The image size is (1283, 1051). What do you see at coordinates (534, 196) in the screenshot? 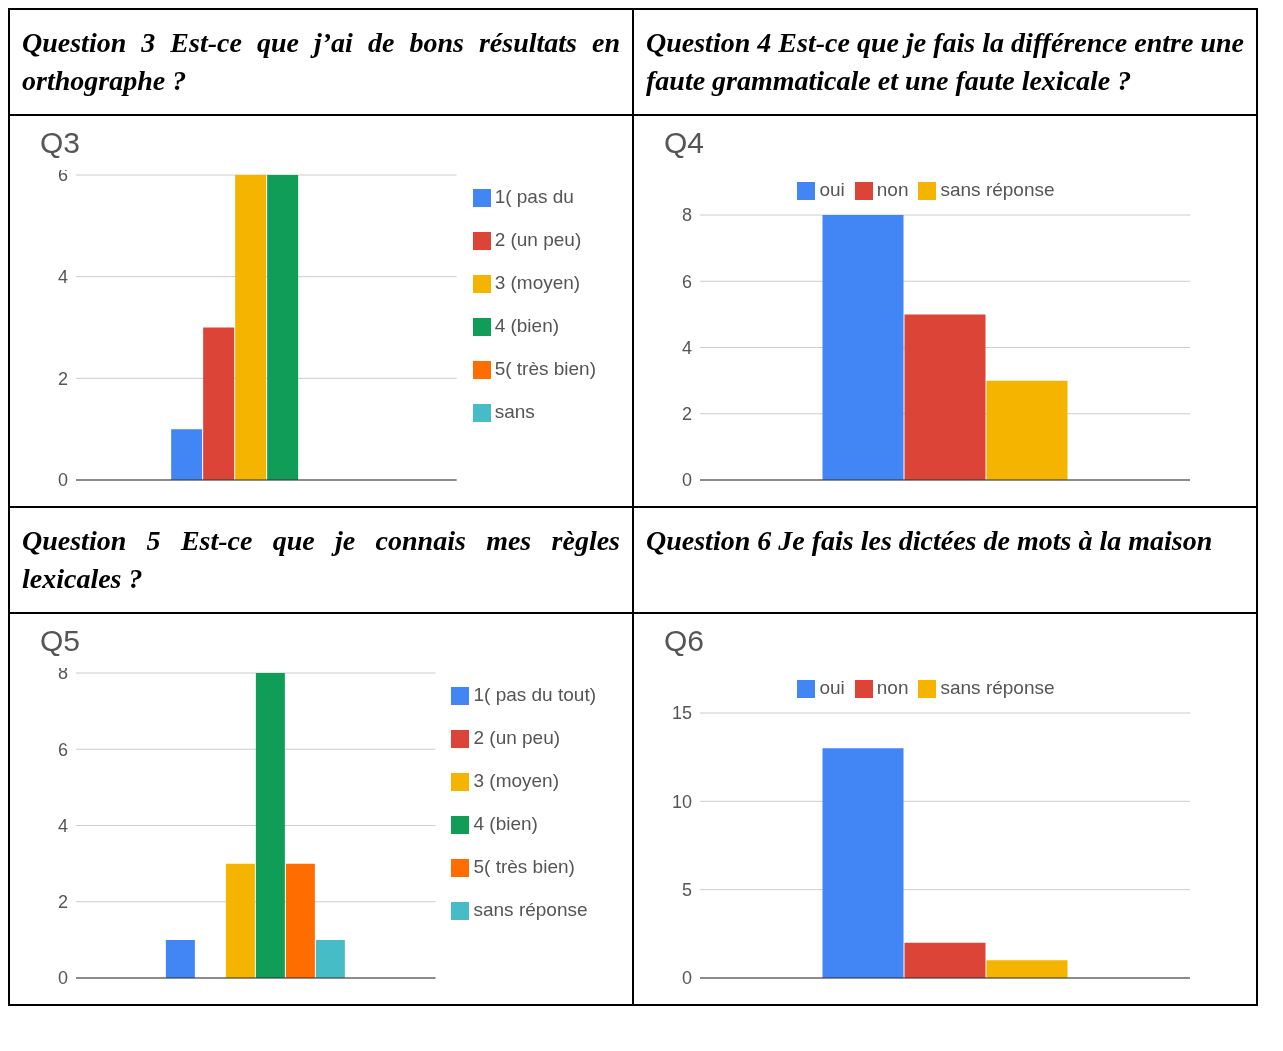
I see `legend-label: 1( pas du` at bounding box center [534, 196].